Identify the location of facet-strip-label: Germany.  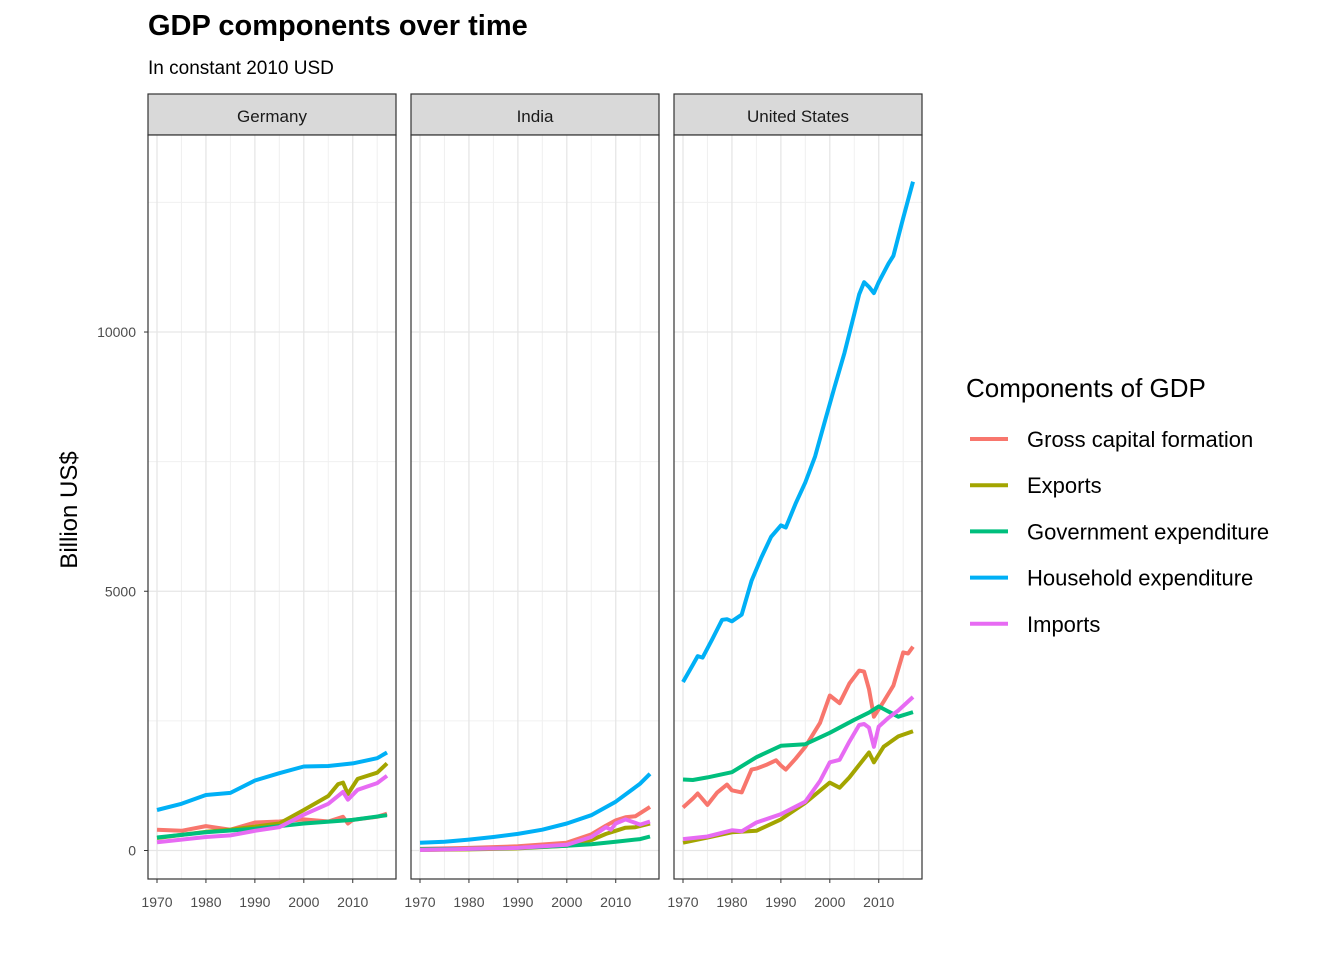
(272, 116).